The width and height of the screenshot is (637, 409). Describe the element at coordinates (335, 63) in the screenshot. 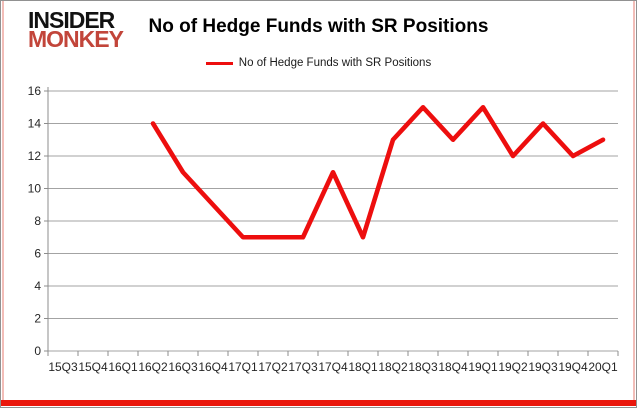

I see `legend-label: No of Hedge Funds with SR Positions` at that location.